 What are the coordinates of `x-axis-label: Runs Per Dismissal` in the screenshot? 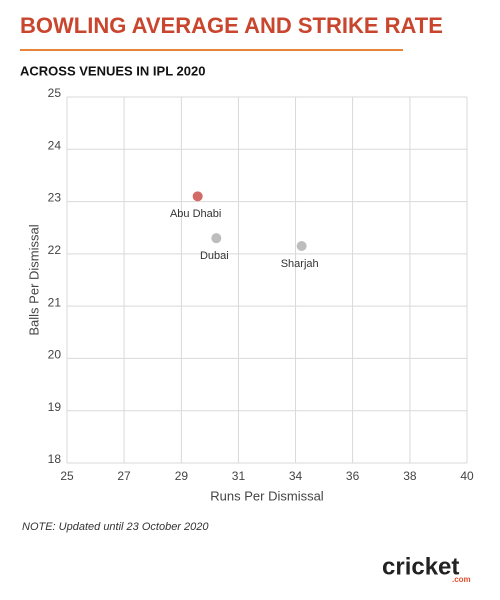 It's located at (267, 495).